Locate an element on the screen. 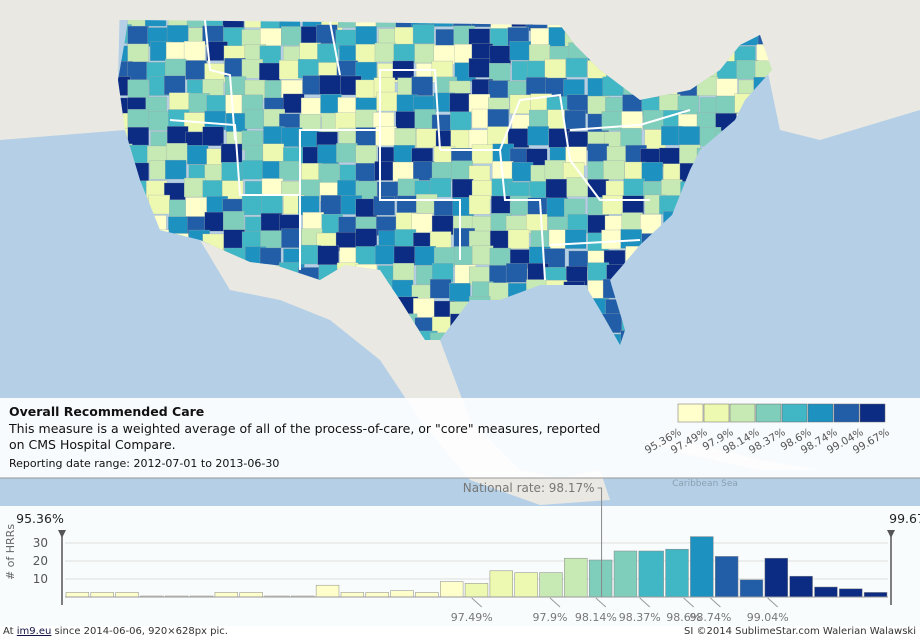 The image size is (920, 640). y-axis-label: # of HRRs is located at coordinates (10, 552).